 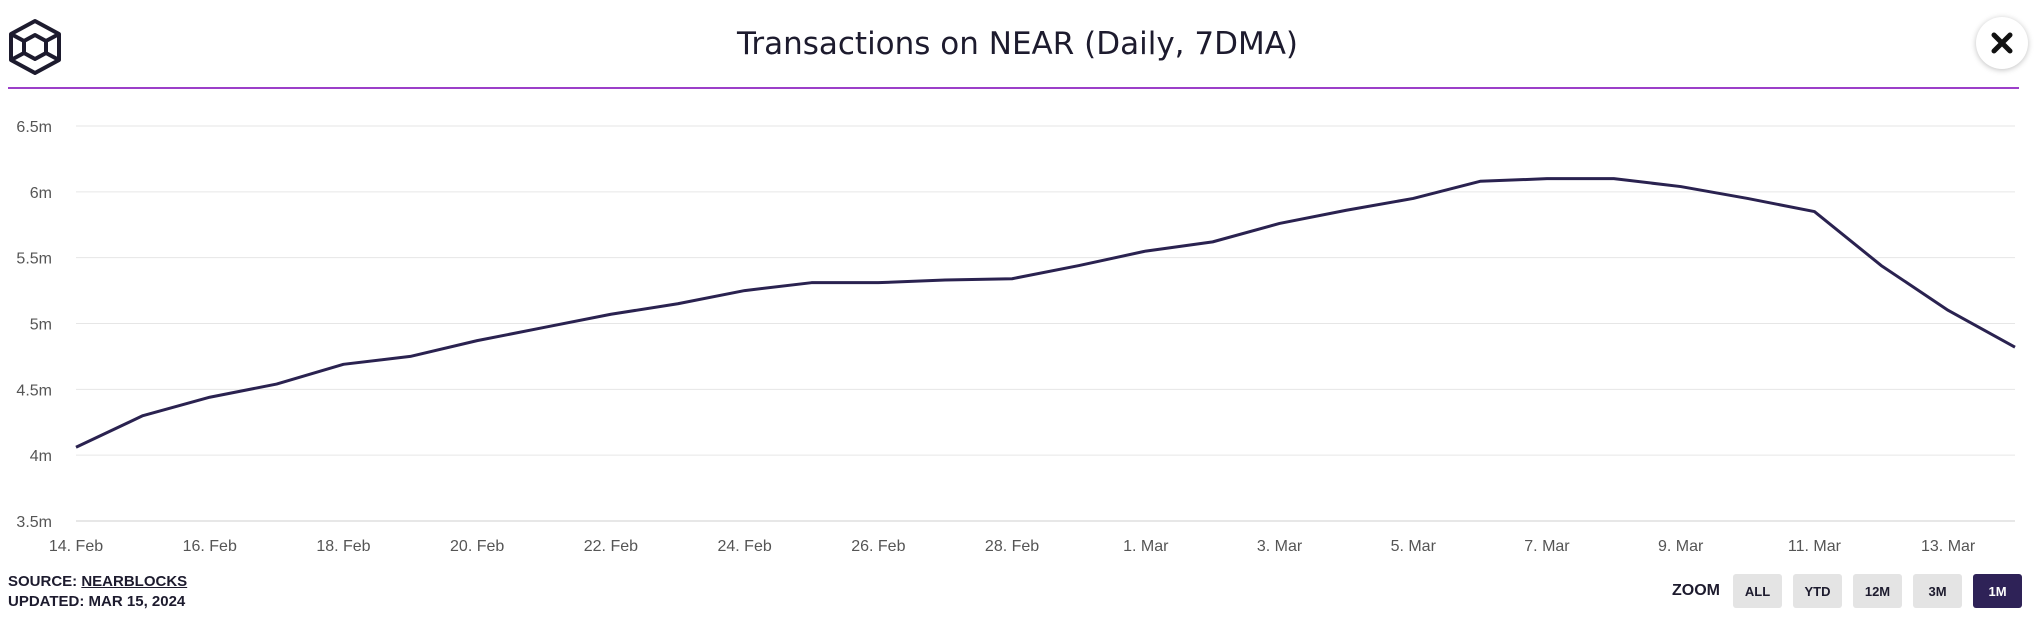 I want to click on x-tick-label: 14. Feb, so click(x=76, y=546).